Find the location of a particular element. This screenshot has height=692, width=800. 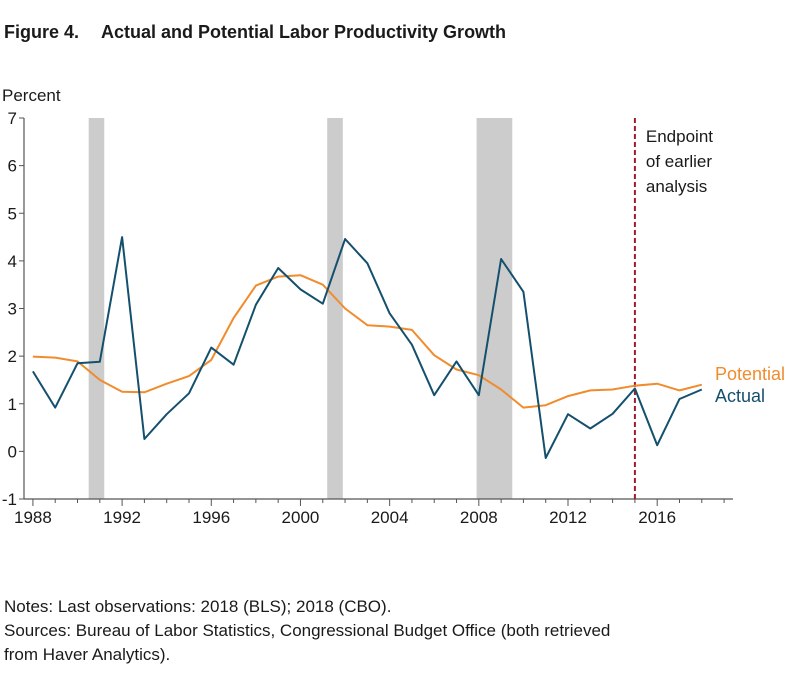

x-tick-label: 1992 is located at coordinates (122, 517).